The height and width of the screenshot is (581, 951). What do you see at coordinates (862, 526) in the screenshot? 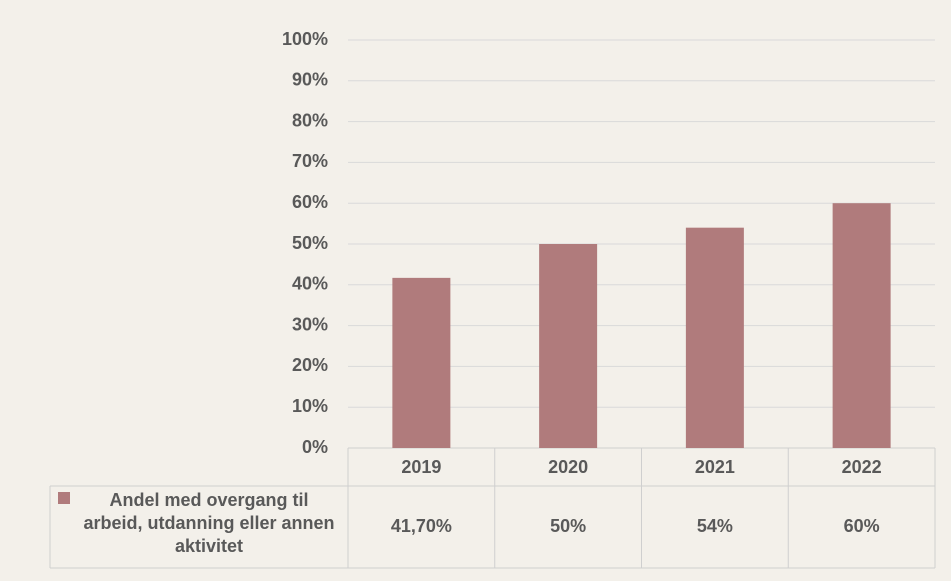
I see `table-value: 60%` at bounding box center [862, 526].